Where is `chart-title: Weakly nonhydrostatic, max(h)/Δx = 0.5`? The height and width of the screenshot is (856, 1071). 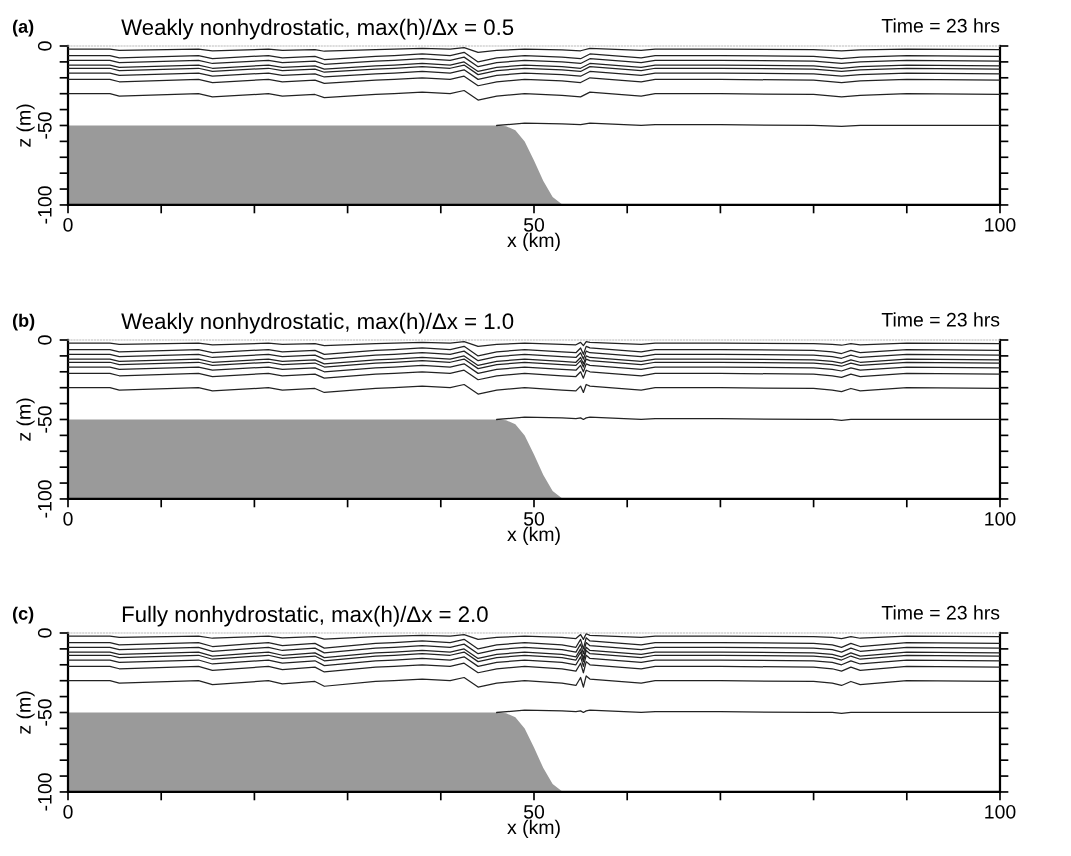 chart-title: Weakly nonhydrostatic, max(h)/Δx = 0.5 is located at coordinates (317, 29).